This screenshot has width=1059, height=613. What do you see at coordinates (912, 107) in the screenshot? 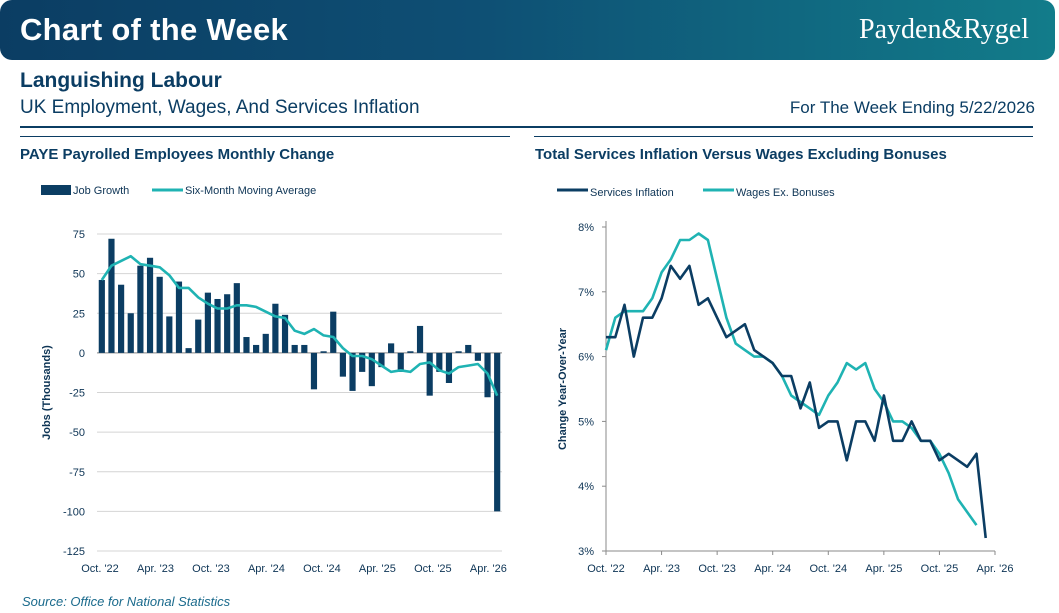
I see `week-ending: For The Week Ending 5/22/2026` at bounding box center [912, 107].